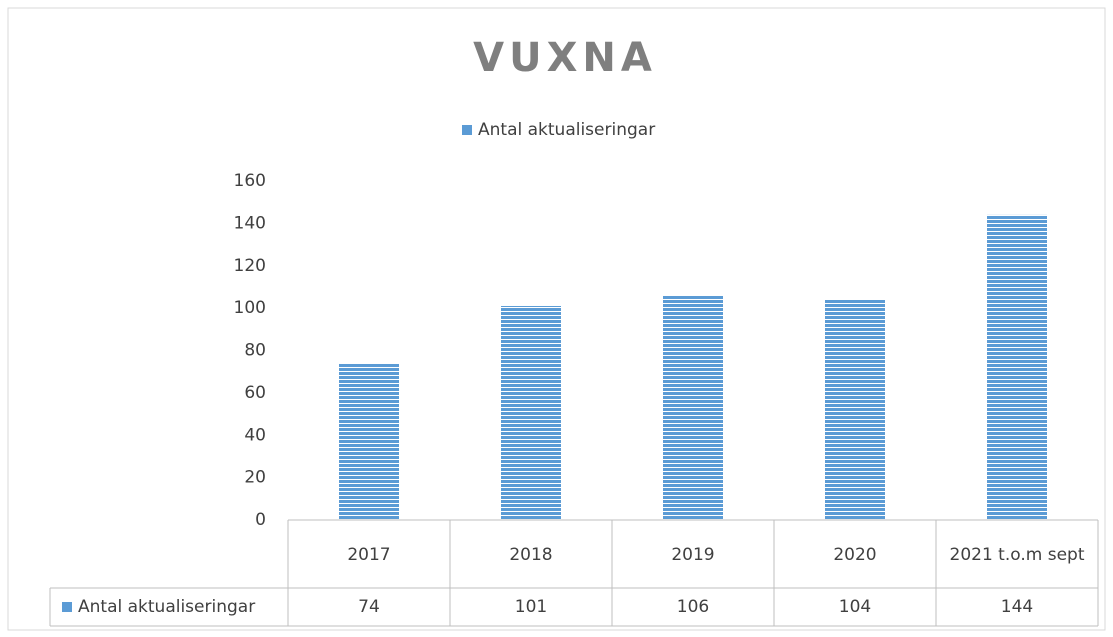  I want to click on x-tick-label: 2021 t.o.m sept, so click(1017, 555).